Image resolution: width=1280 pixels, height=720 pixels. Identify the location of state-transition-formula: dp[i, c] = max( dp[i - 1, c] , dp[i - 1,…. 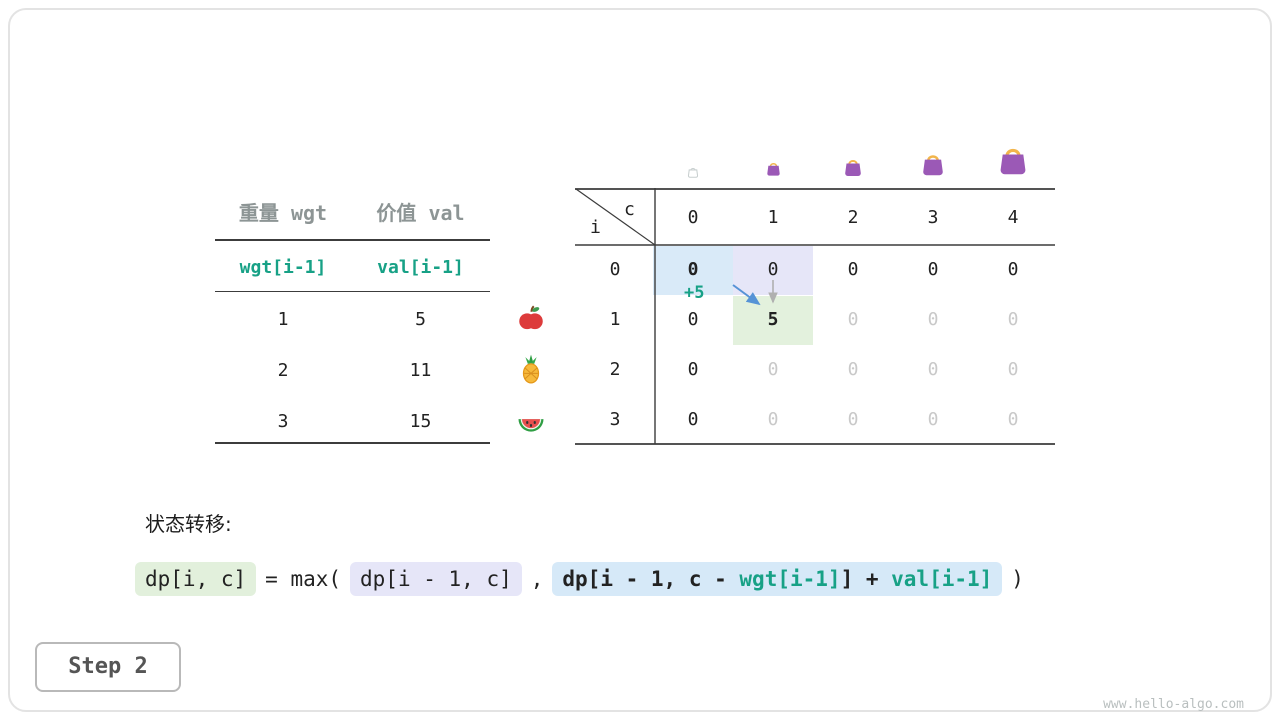
(579, 579).